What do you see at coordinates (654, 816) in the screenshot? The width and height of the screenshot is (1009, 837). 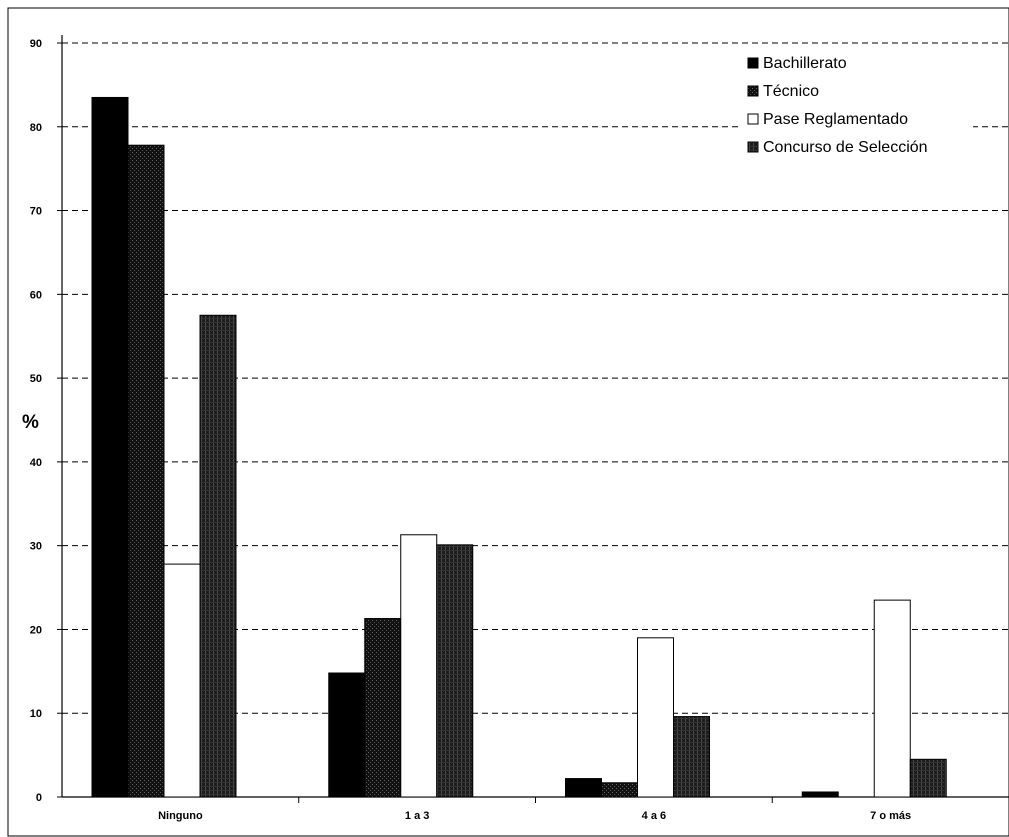 I see `x-tick-label: 4 a 6` at bounding box center [654, 816].